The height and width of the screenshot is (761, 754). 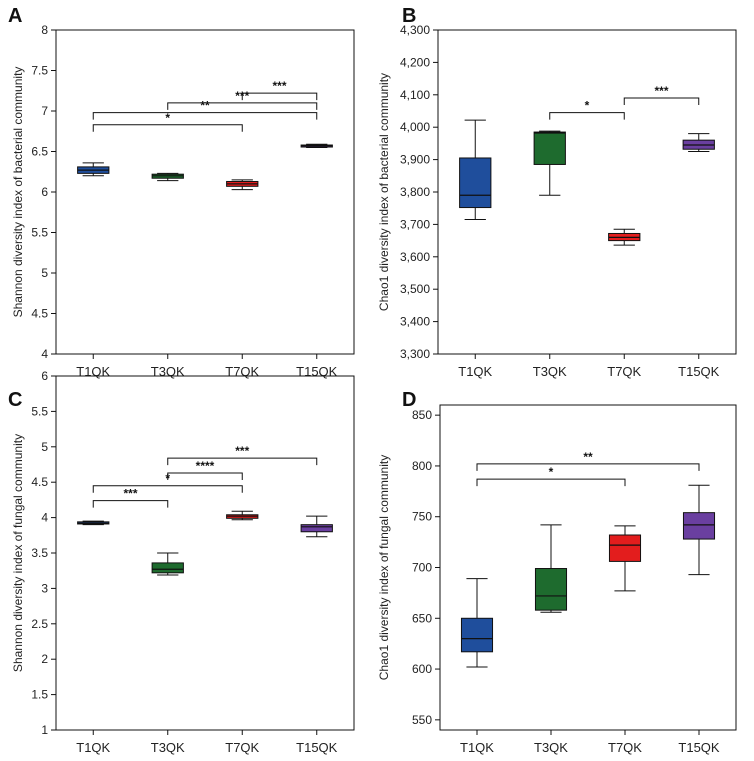 What do you see at coordinates (15, 400) in the screenshot?
I see `panel-letter: C` at bounding box center [15, 400].